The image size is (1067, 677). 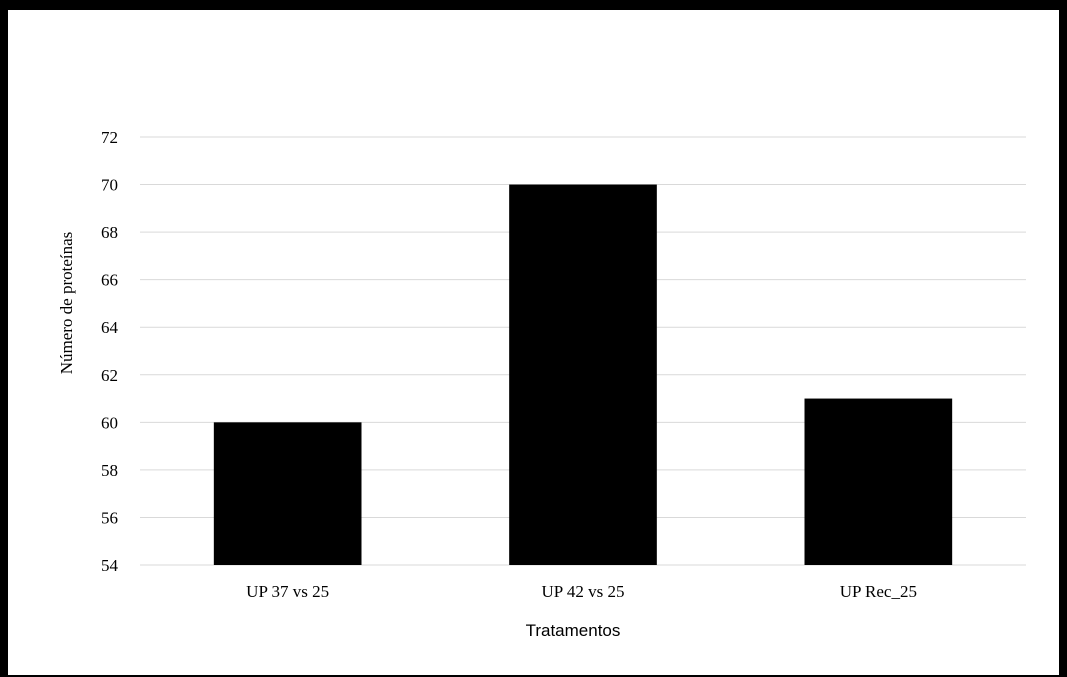 What do you see at coordinates (66, 303) in the screenshot?
I see `y-axis-title: Número de proteínas` at bounding box center [66, 303].